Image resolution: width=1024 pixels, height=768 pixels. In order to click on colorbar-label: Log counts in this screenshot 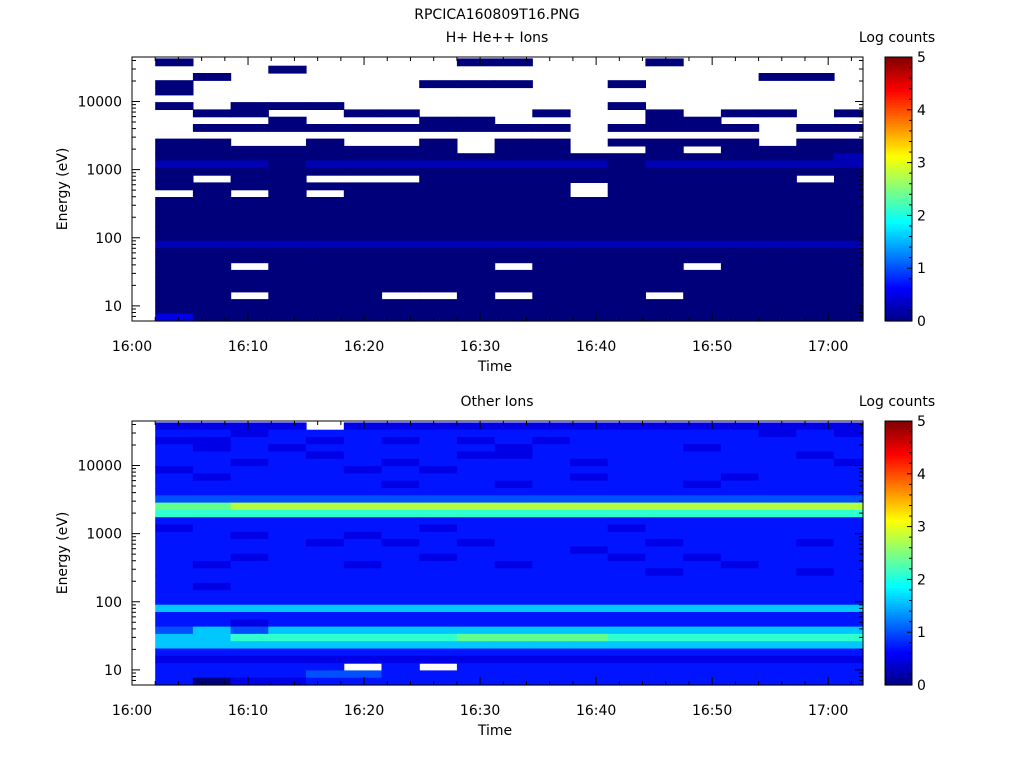, I will do `click(897, 402)`.